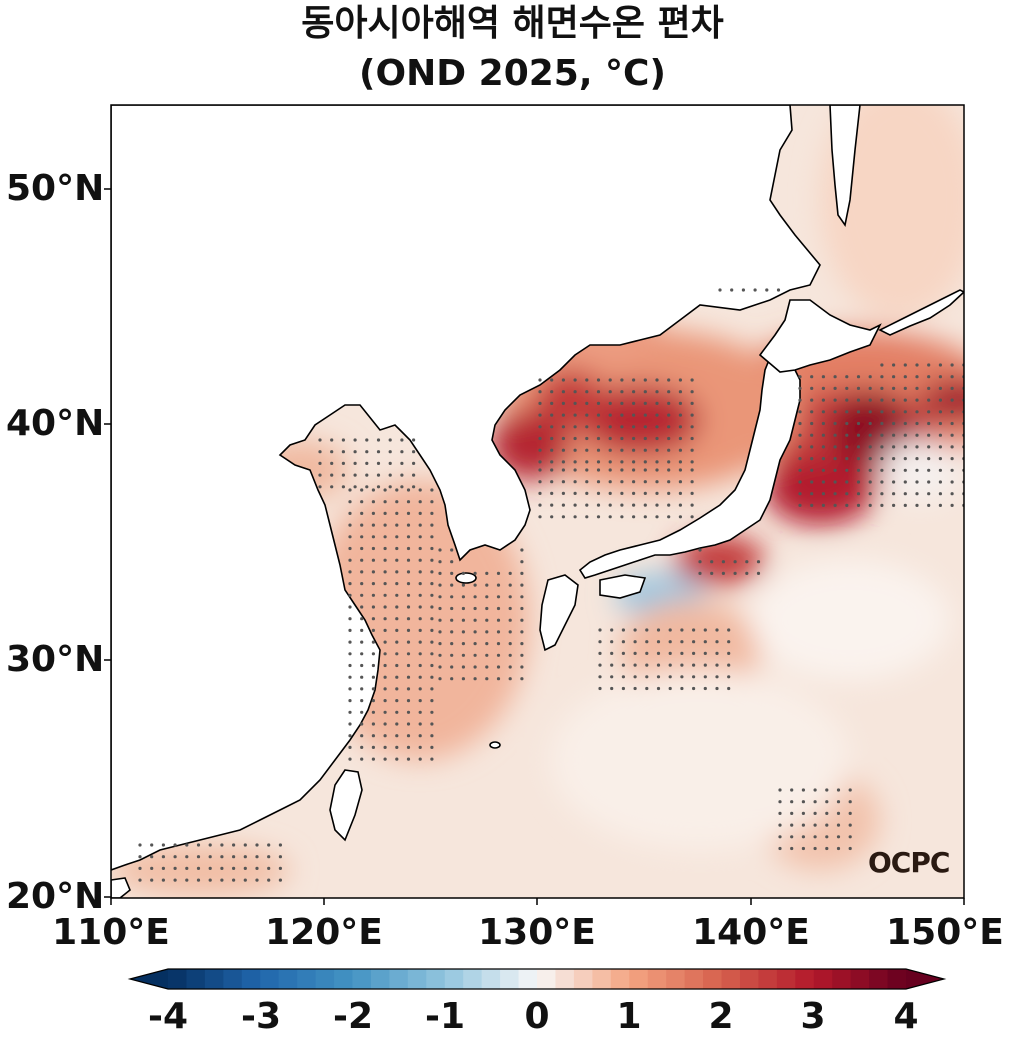 The height and width of the screenshot is (1049, 1025). I want to click on colorbar-tick-label: -4, so click(168, 1016).